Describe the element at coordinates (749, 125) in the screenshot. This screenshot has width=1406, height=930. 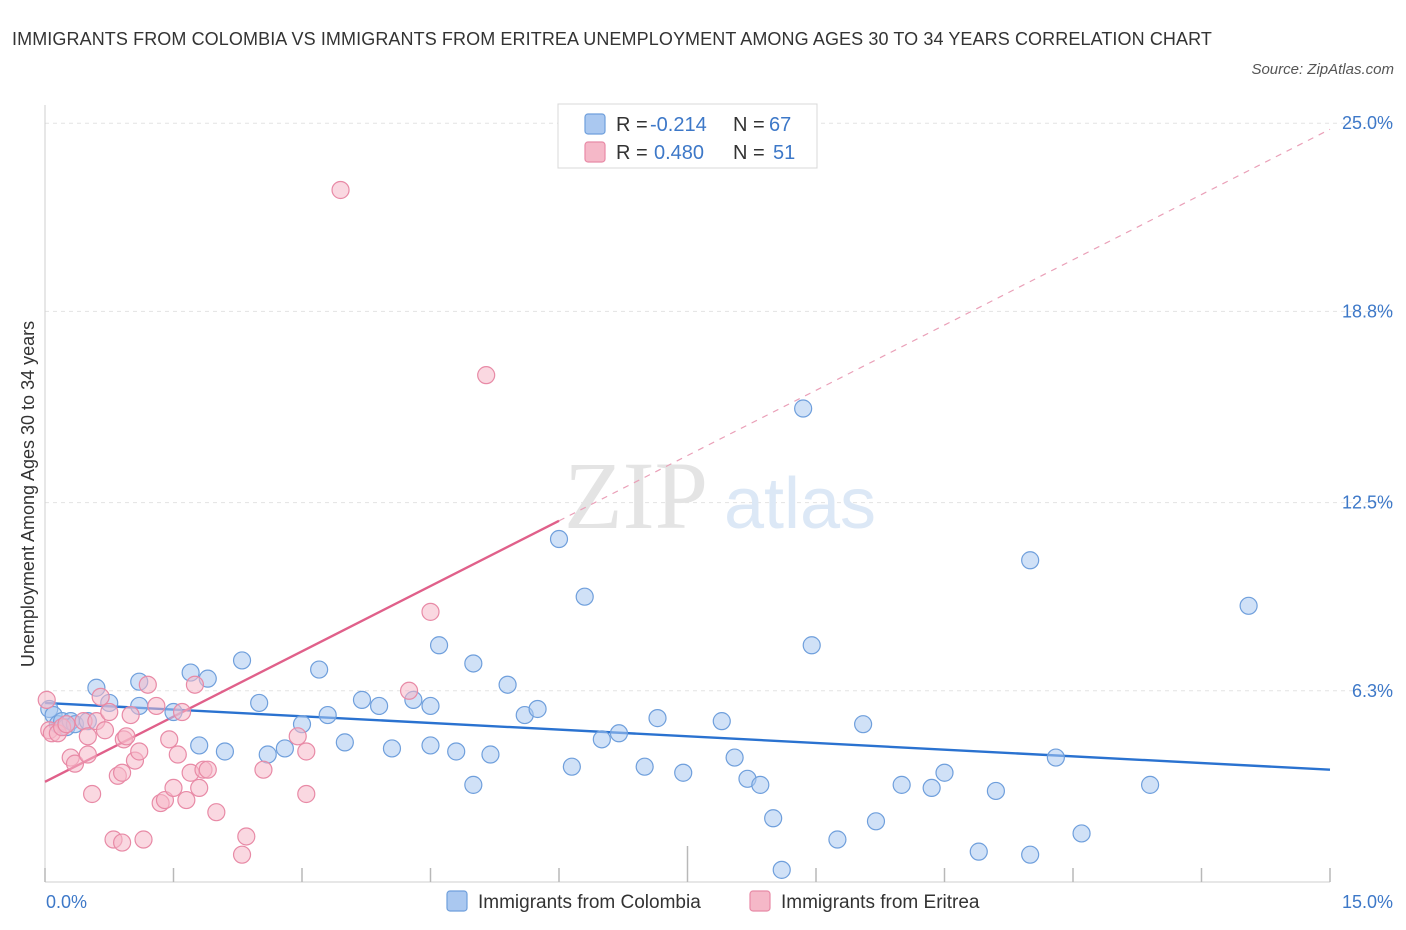
I see `legend-n-label-1: N =` at that location.